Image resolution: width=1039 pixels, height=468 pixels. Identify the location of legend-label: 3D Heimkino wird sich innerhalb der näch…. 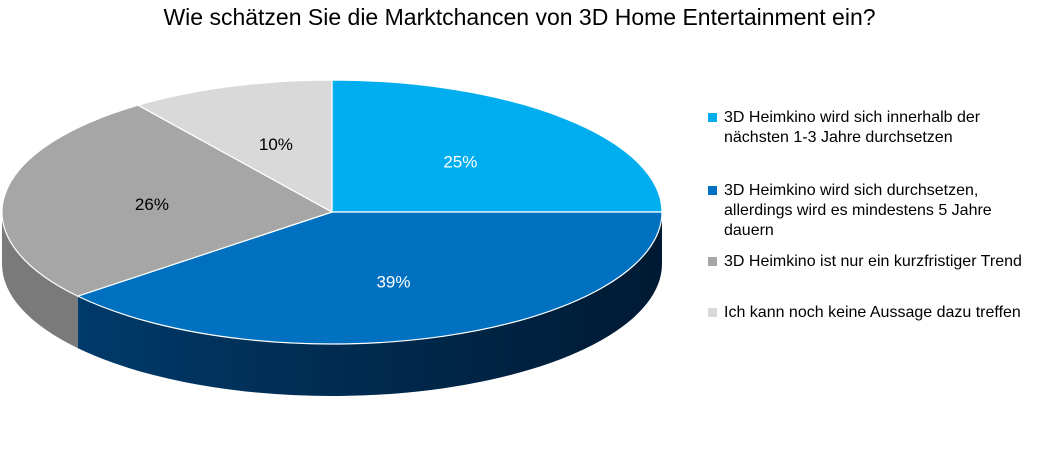
(852, 127).